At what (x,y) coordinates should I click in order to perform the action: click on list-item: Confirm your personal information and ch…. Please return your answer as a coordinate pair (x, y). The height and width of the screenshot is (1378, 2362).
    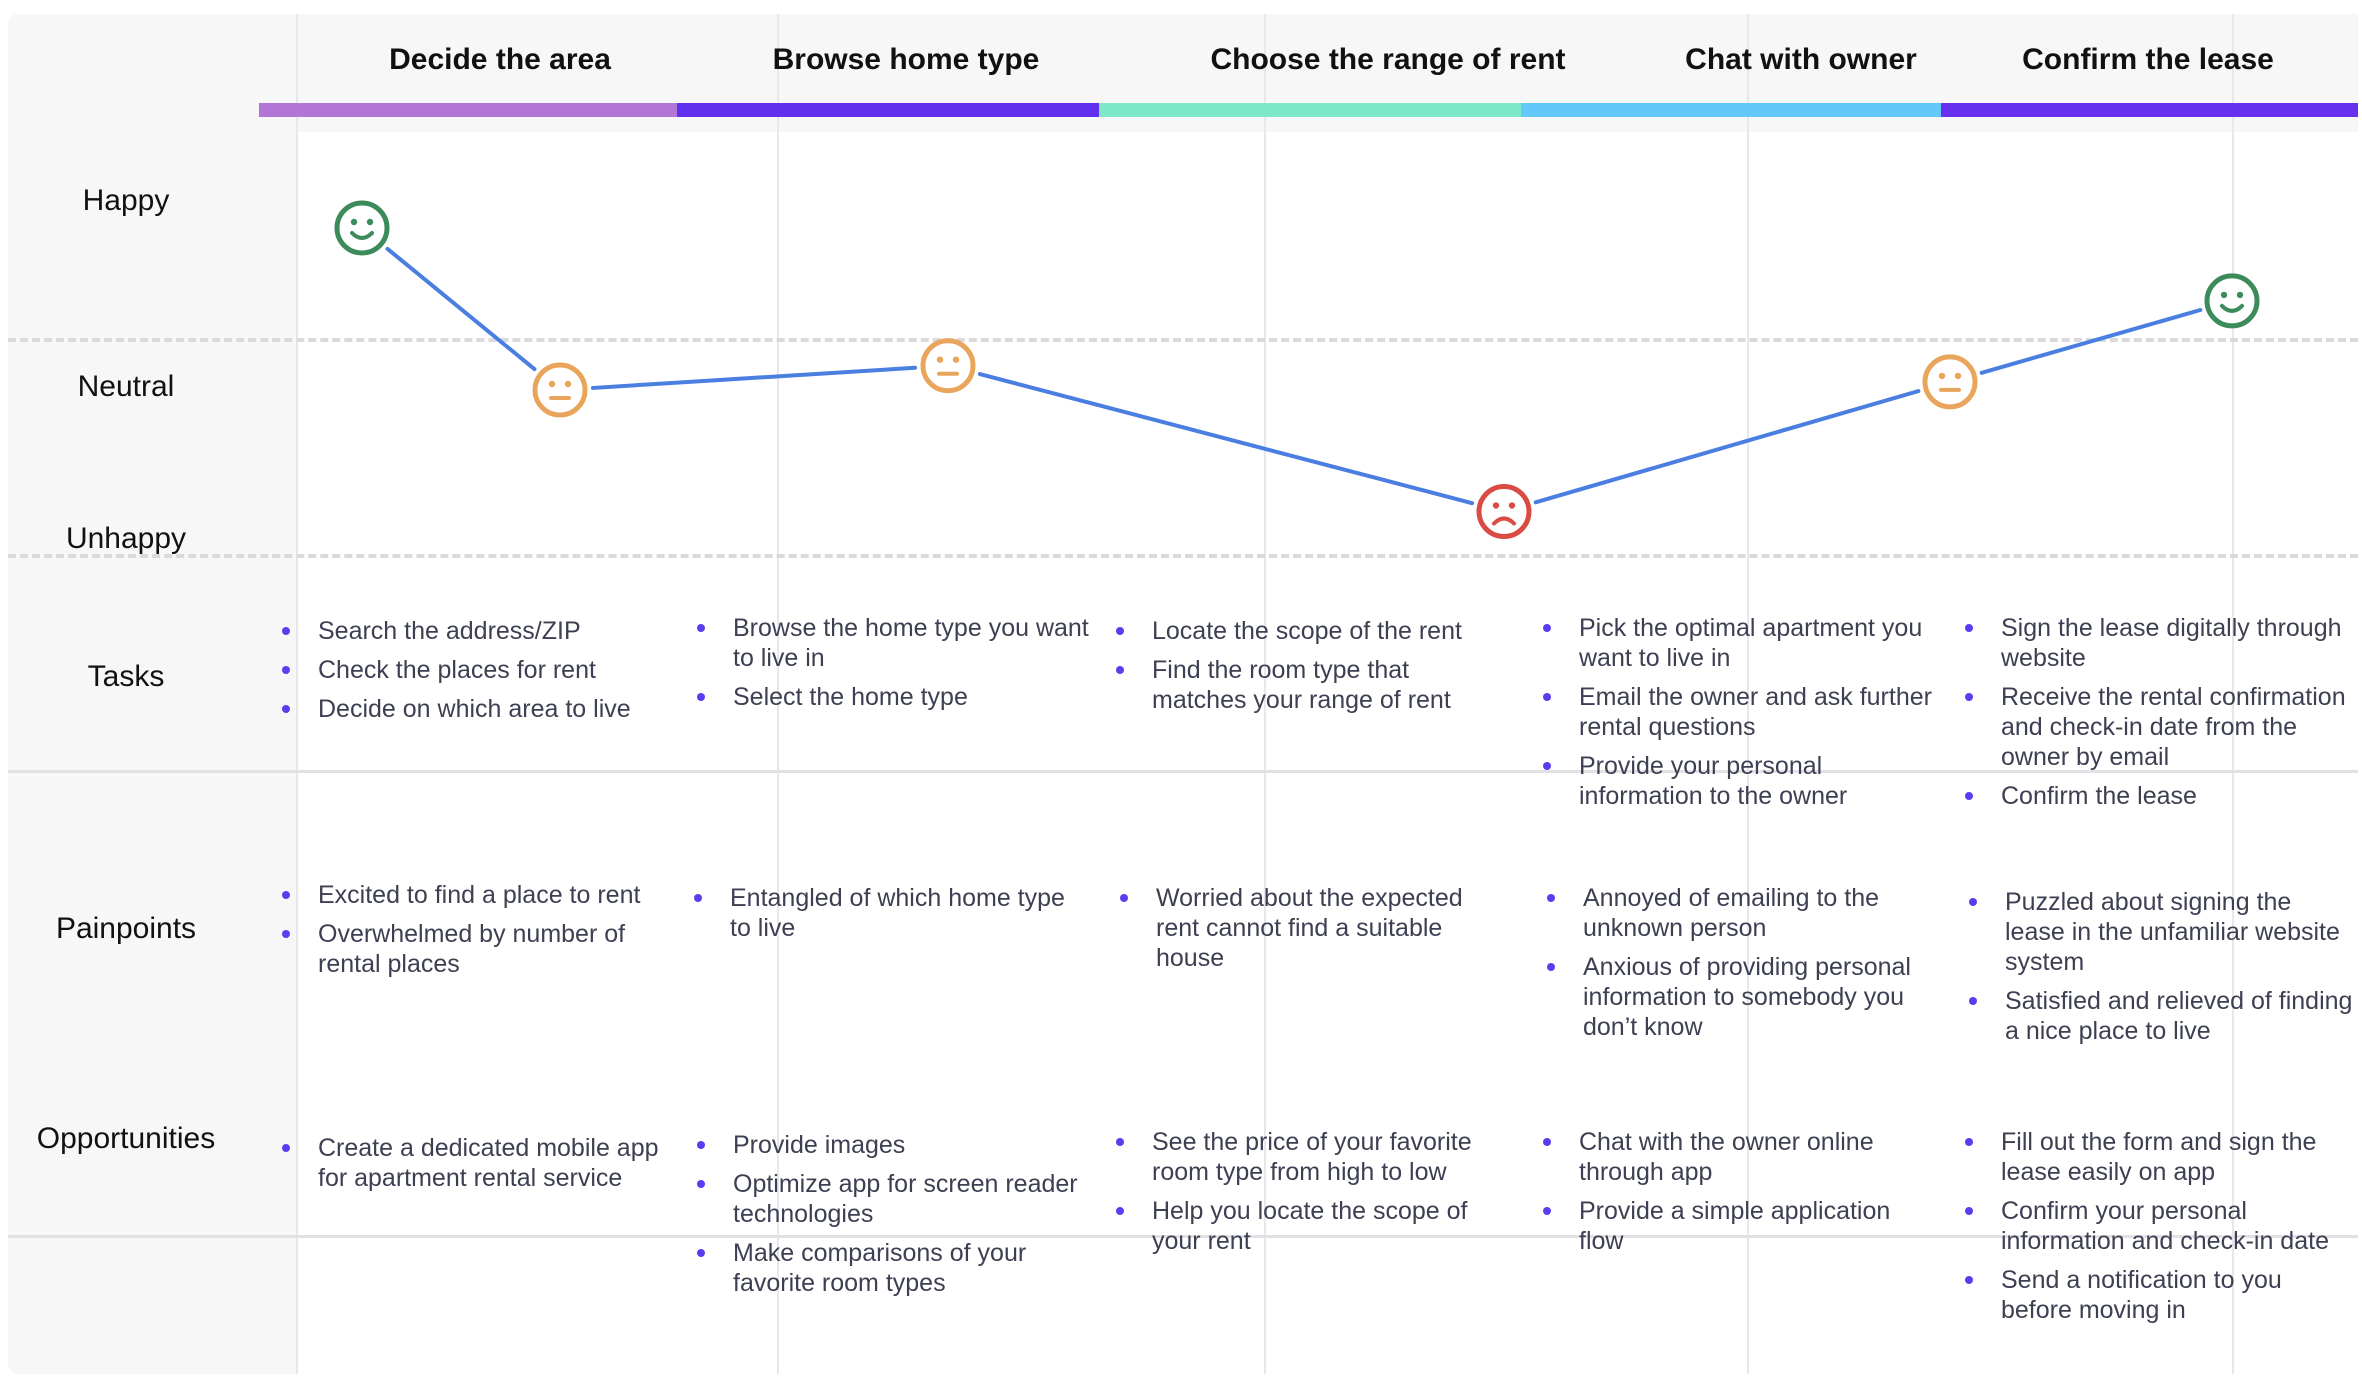
    Looking at the image, I should click on (2157, 1226).